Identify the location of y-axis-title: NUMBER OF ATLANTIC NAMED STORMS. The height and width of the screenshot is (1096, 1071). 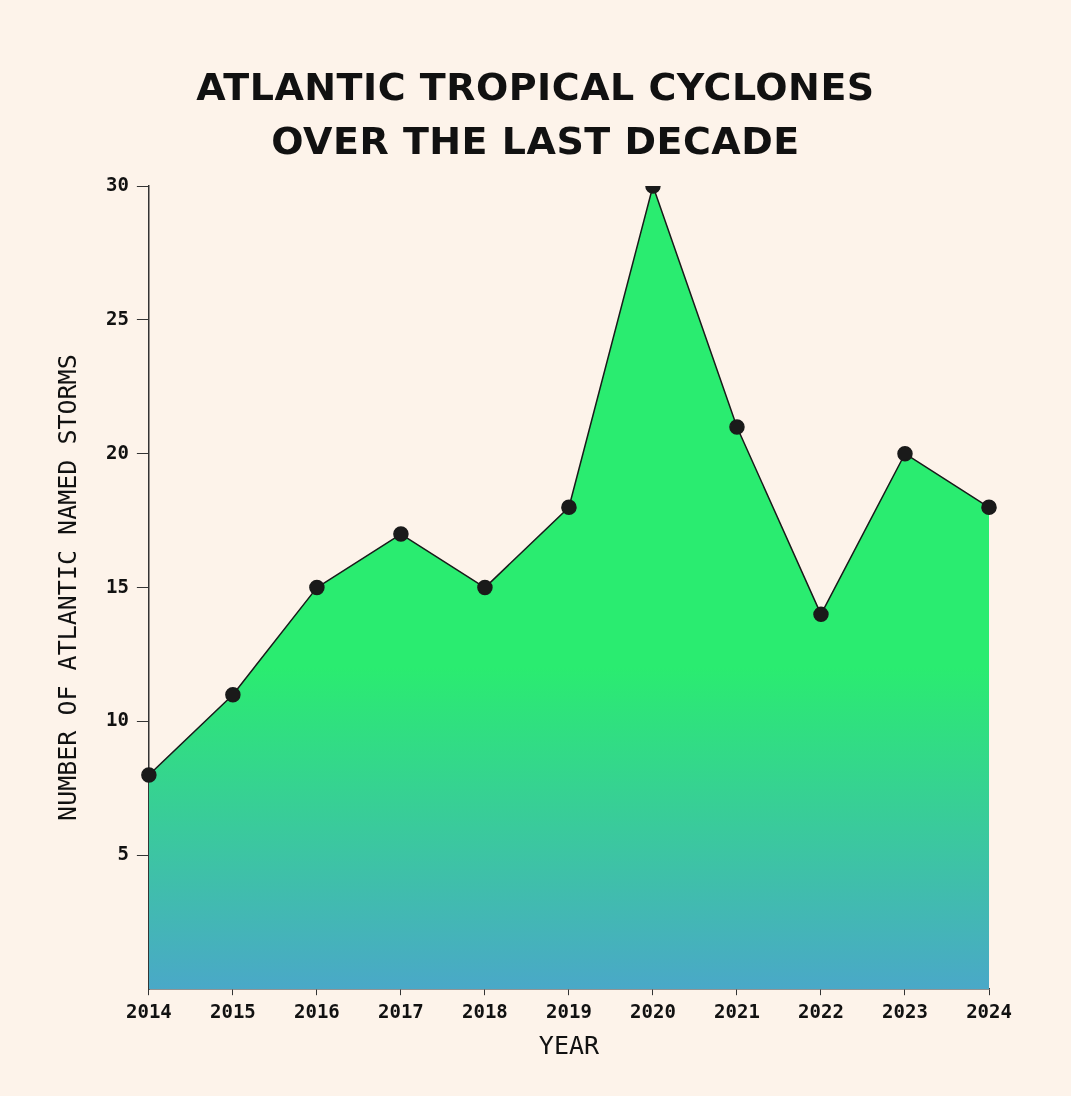
(67, 587).